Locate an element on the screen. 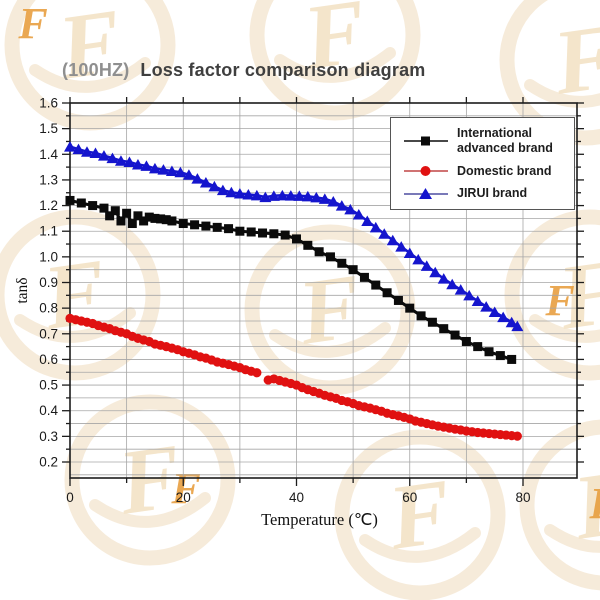 This screenshot has height=600, width=600. svg-text: 0.9 is located at coordinates (48, 282).